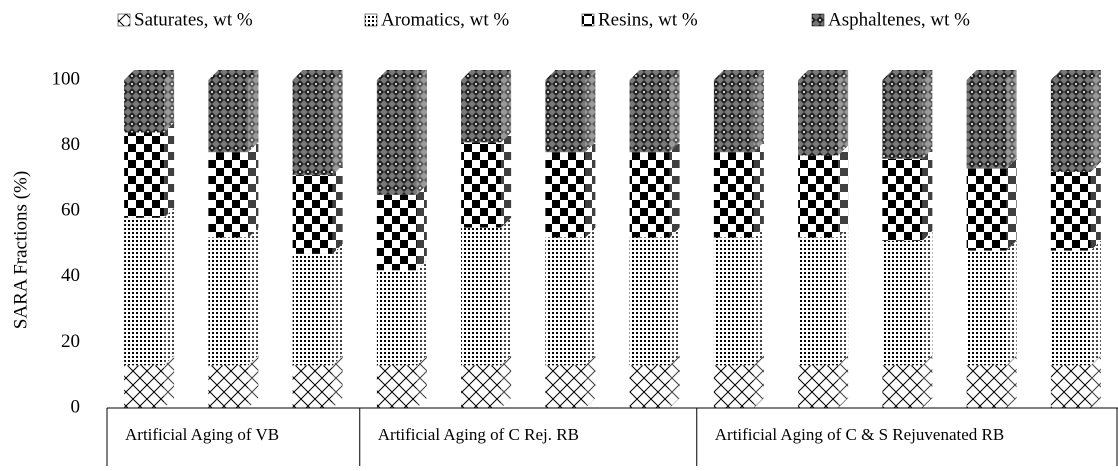  Describe the element at coordinates (478, 434) in the screenshot. I see `group-label: Artificial Aging of C Rej. RB` at that location.